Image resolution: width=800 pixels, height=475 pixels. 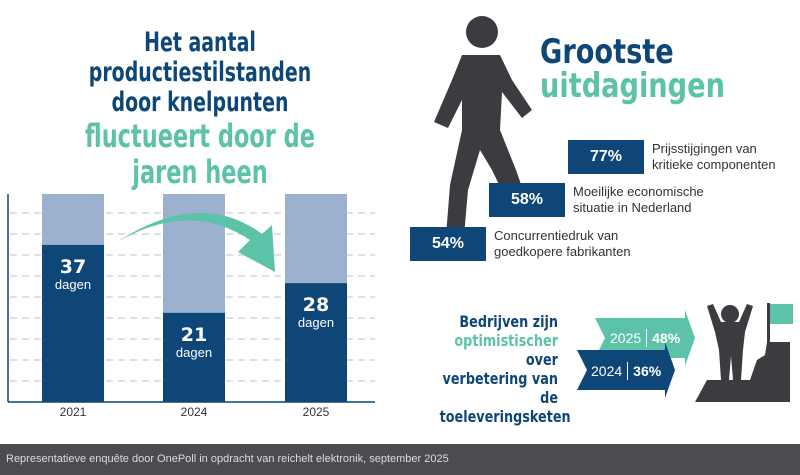 What do you see at coordinates (500, 369) in the screenshot?
I see `optimism-line-3: over verbetering van` at bounding box center [500, 369].